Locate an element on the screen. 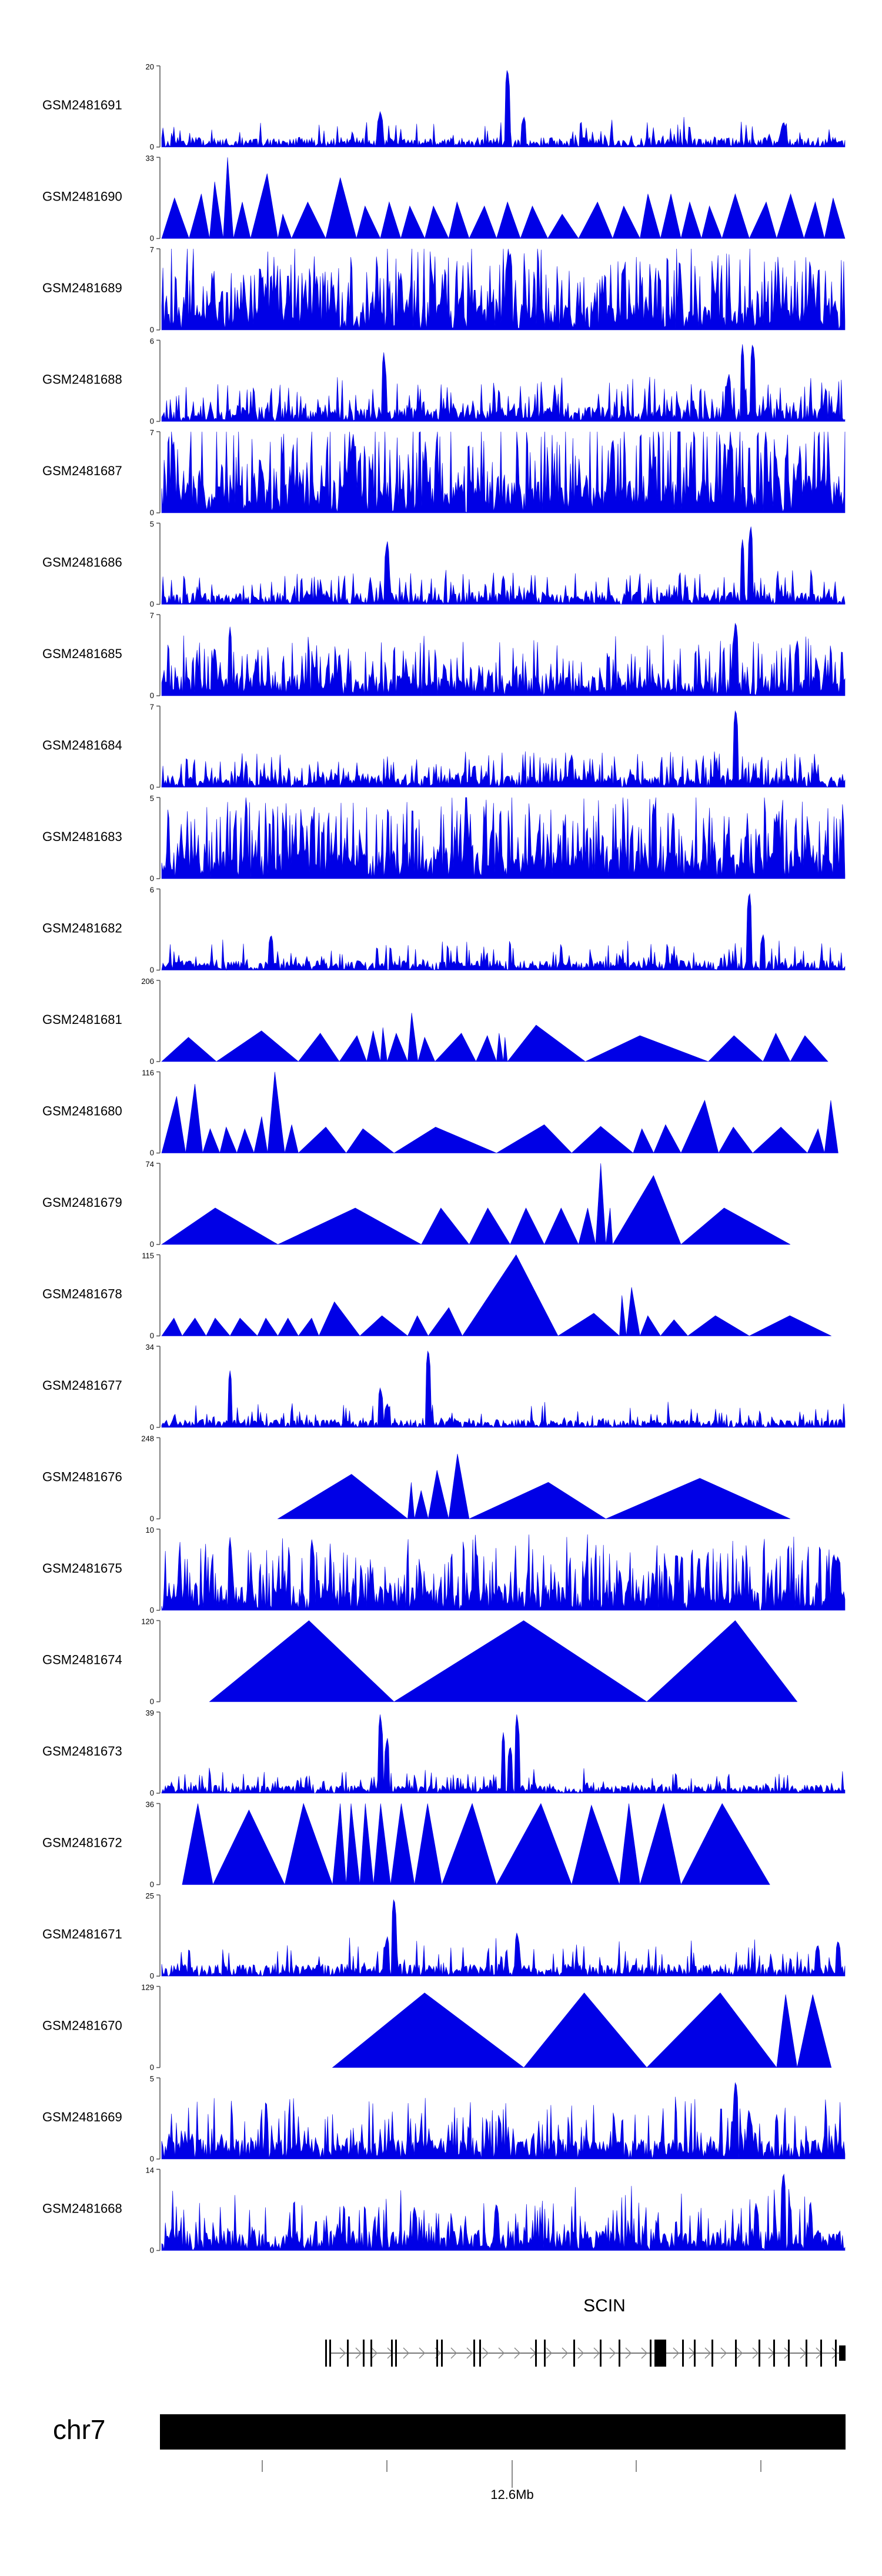 This screenshot has width=882, height=2576. chromosome-bar is located at coordinates (503, 2432).